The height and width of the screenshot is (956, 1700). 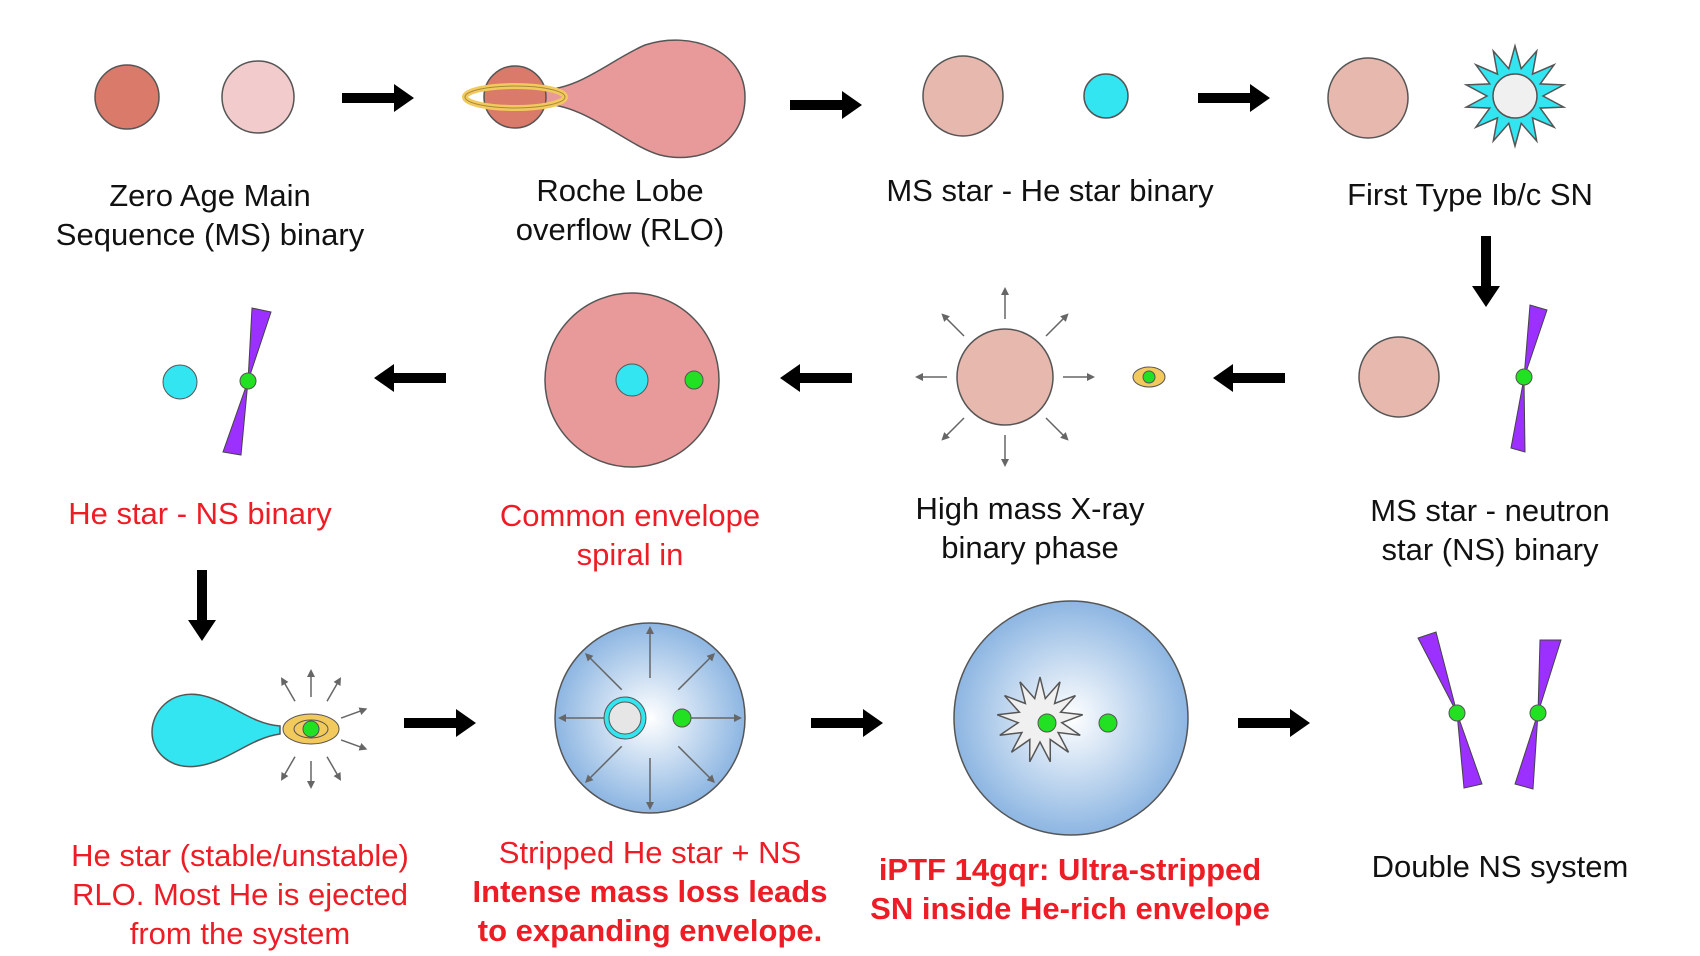 I want to click on caption-line: spiral in, so click(x=630, y=554).